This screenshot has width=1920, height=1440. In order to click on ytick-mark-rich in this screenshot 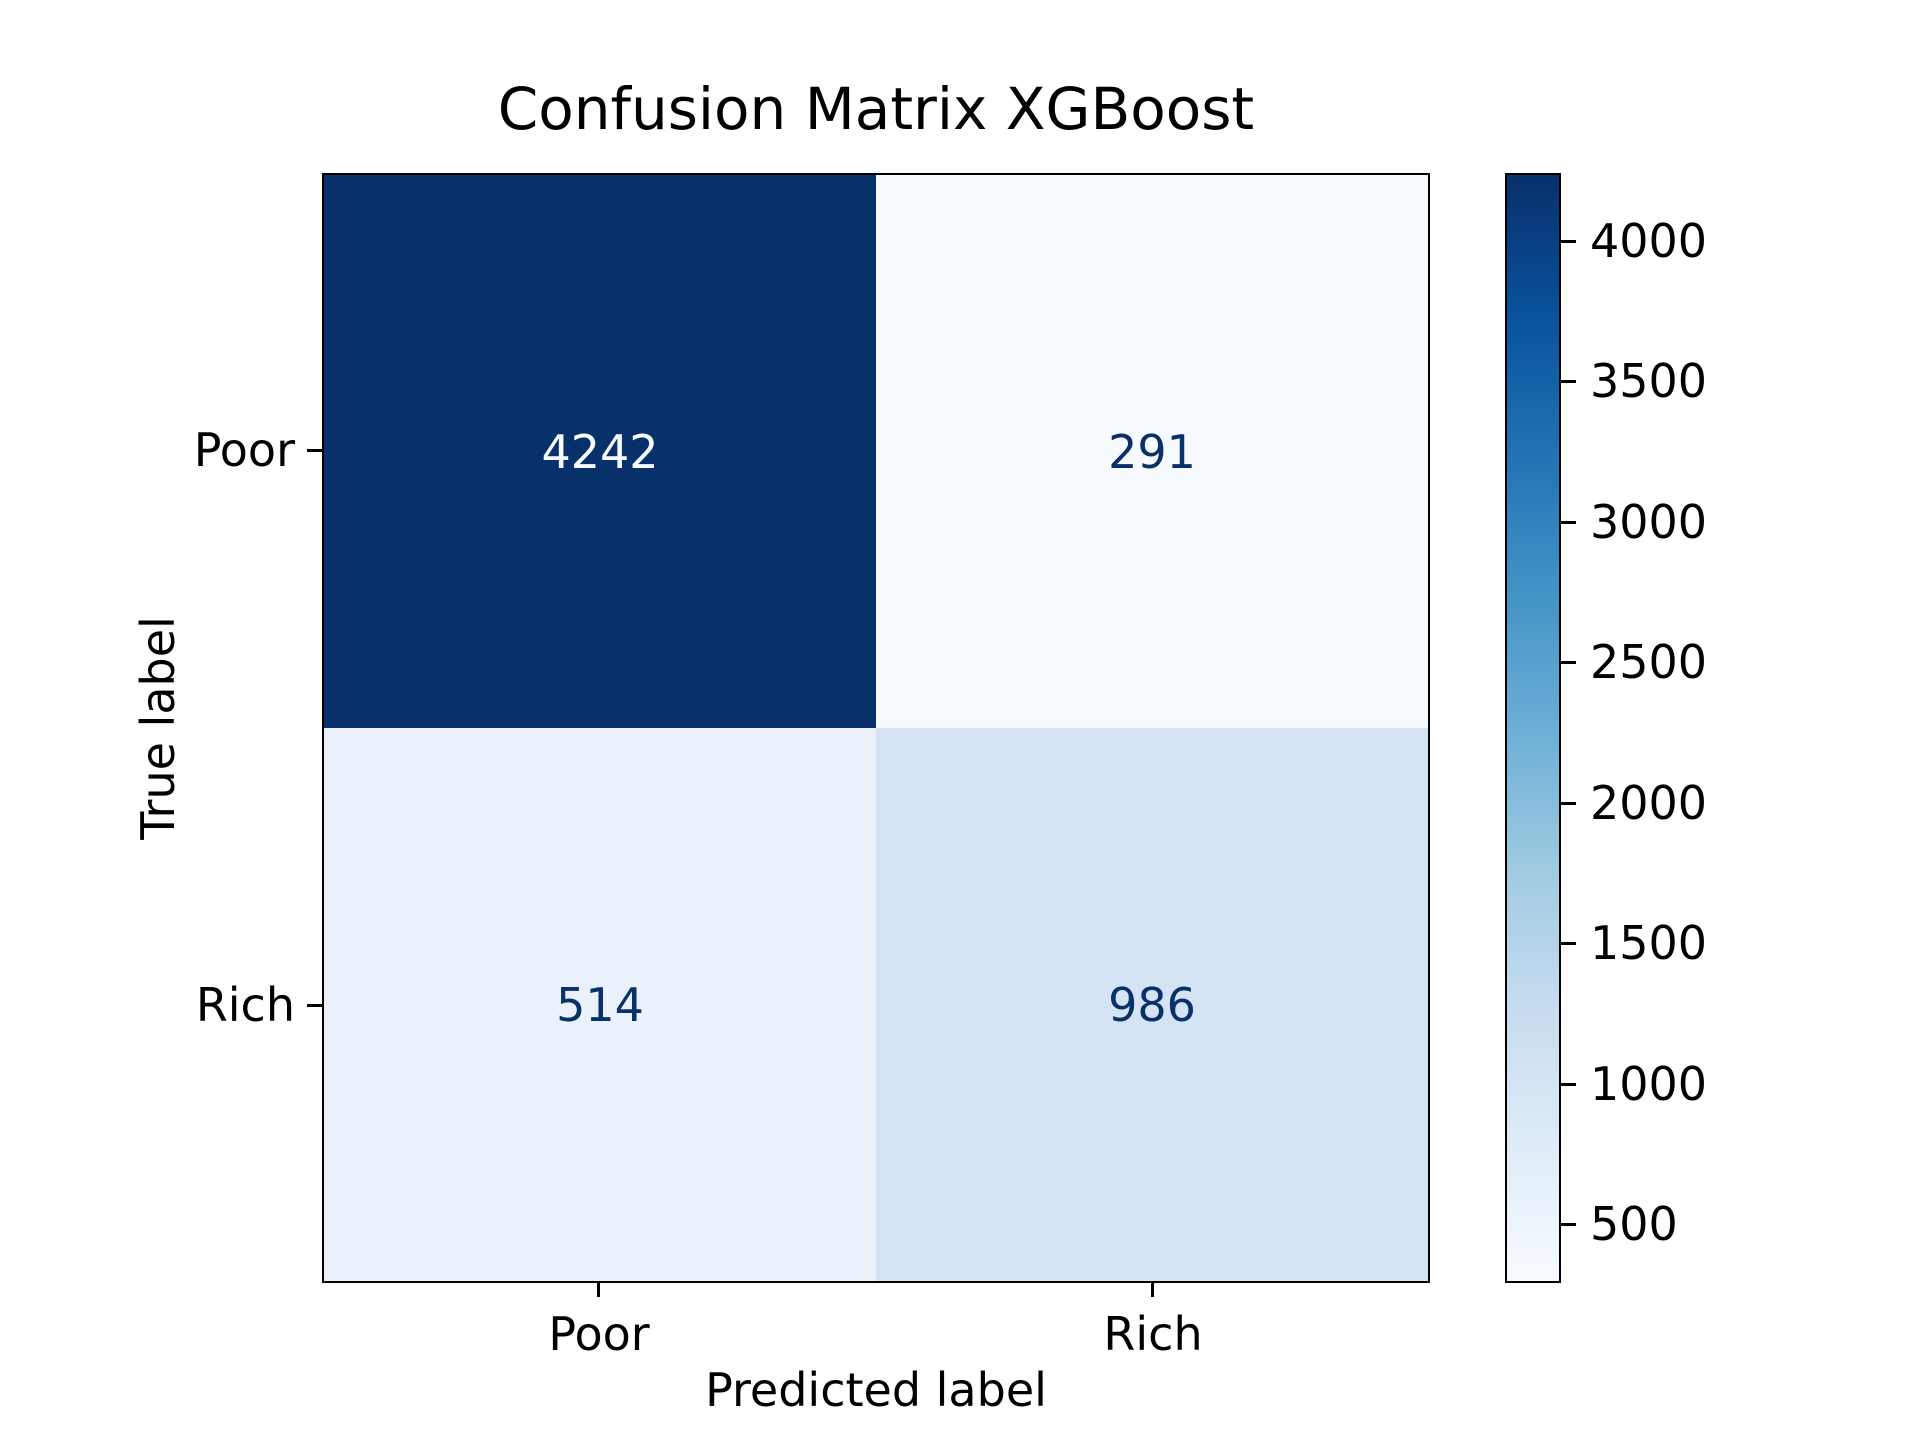, I will do `click(314, 1005)`.